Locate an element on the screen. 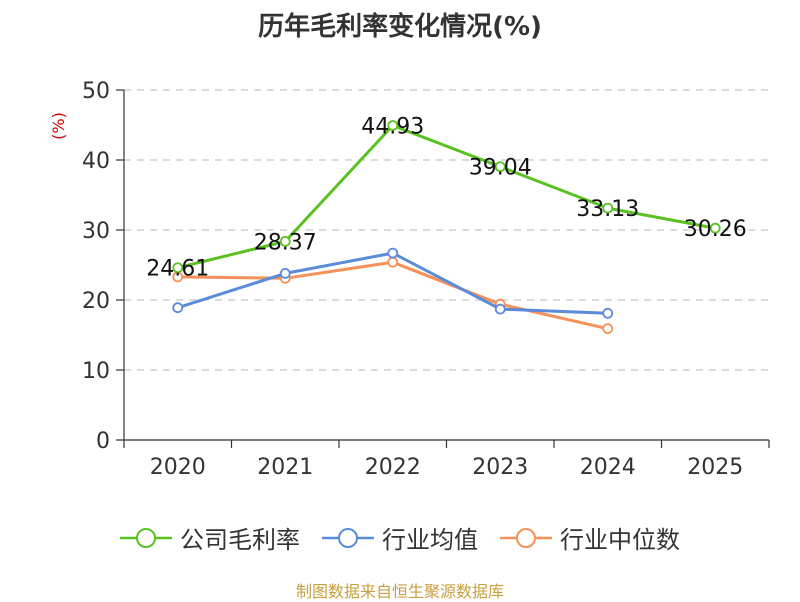 This screenshot has width=800, height=602. y-tick-label: 10 is located at coordinates (96, 371).